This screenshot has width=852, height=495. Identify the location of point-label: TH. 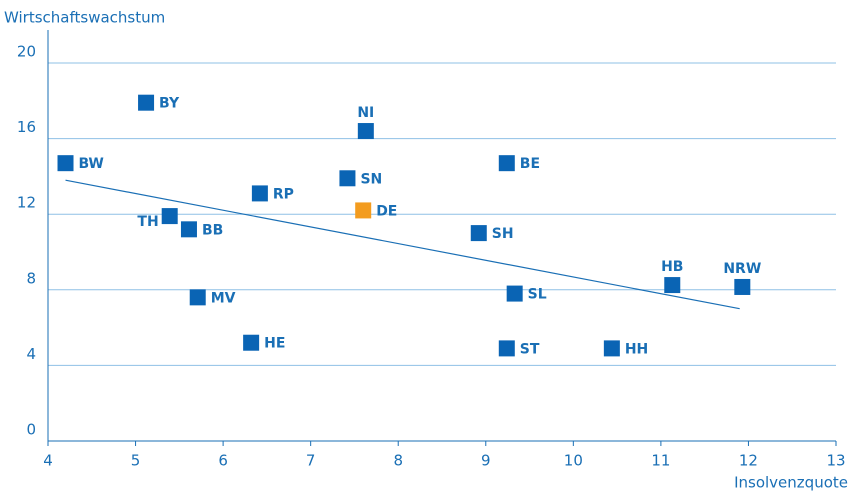
(147, 222).